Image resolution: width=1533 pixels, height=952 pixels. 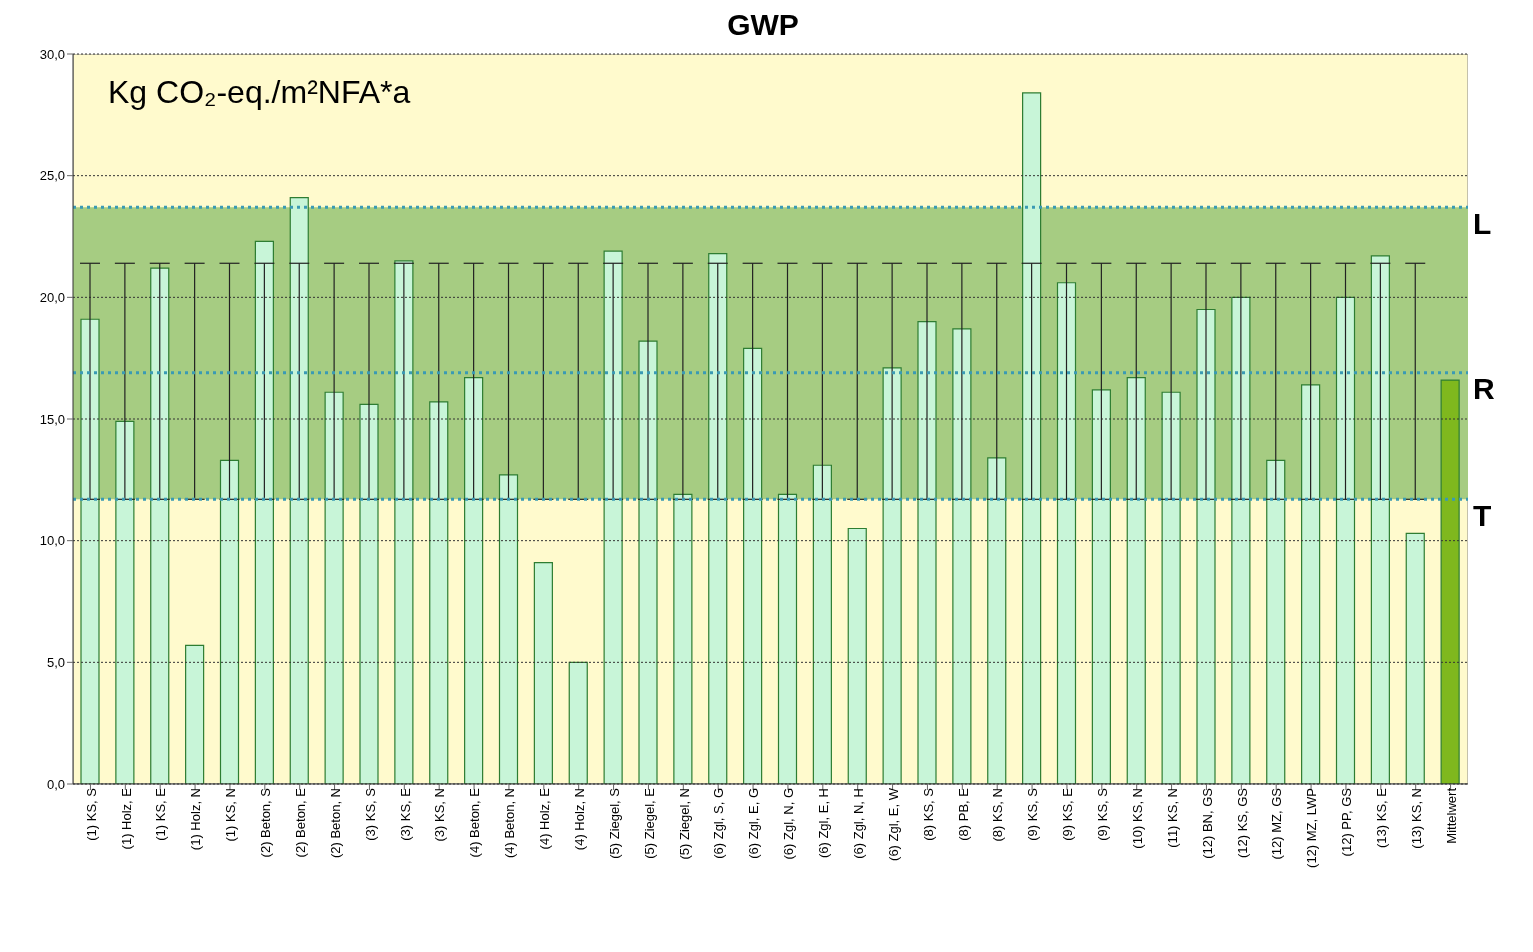 I want to click on x-tick-label: (8) KS, N, so click(x=998, y=815).